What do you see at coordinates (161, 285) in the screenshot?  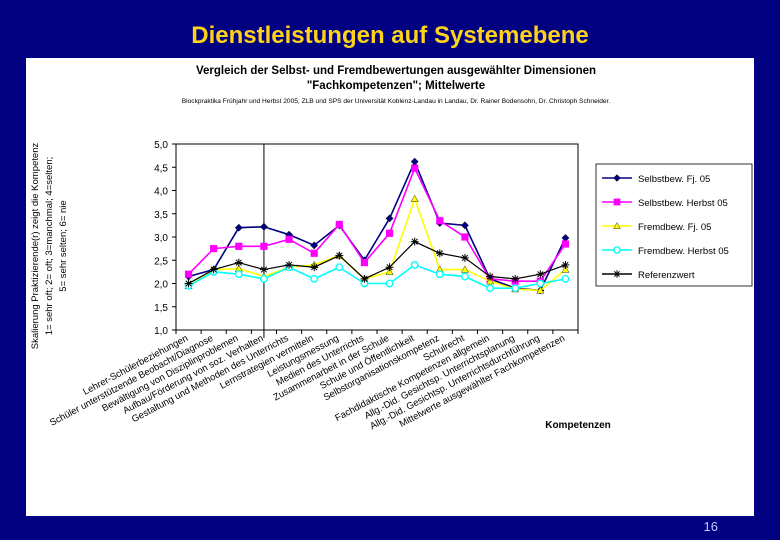 I see `y-tick-label: 2,0` at bounding box center [161, 285].